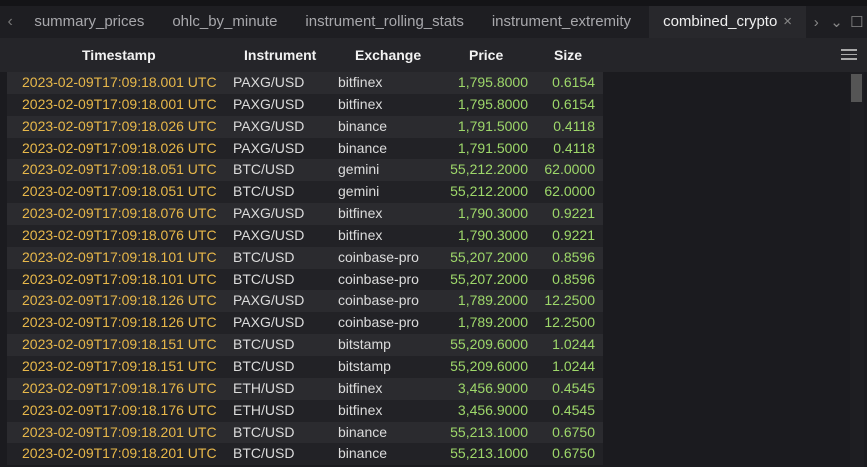 The image size is (867, 467). I want to click on timestamp-cell: 2023-02-09T17:09:18.201 UTC, so click(119, 431).